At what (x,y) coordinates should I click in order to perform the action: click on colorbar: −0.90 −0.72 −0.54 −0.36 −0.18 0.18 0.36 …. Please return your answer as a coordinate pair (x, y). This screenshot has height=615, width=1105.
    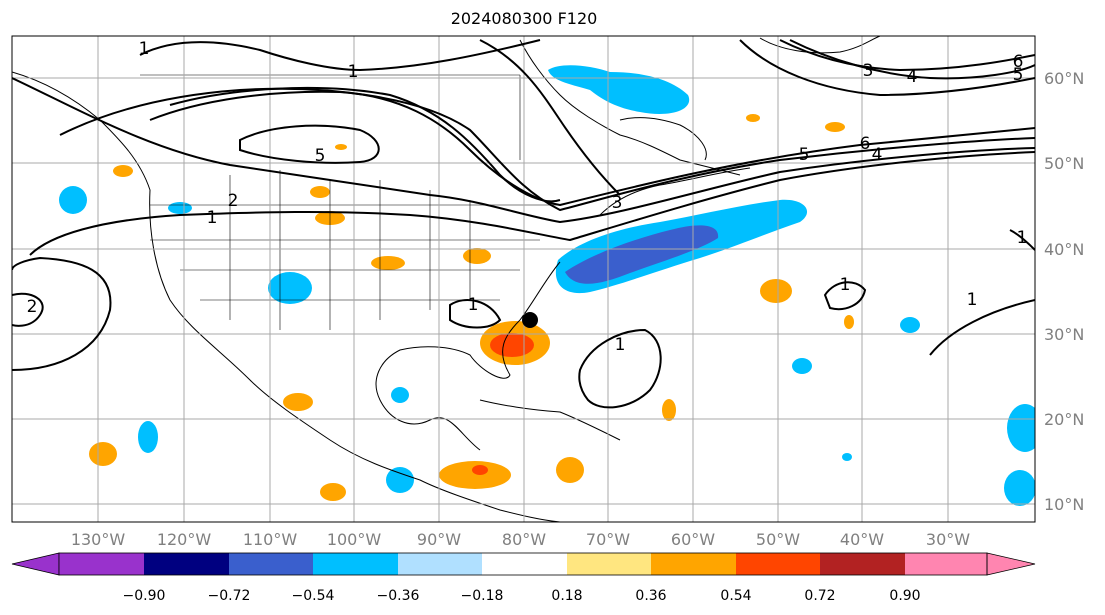
    Looking at the image, I should click on (523, 578).